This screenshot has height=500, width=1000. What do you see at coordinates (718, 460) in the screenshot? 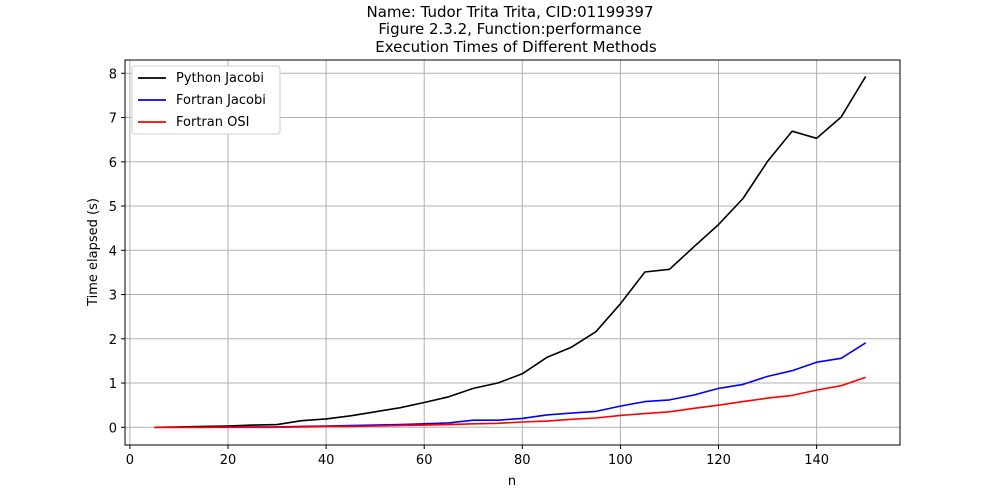
I see `x-tick-label: 120` at bounding box center [718, 460].